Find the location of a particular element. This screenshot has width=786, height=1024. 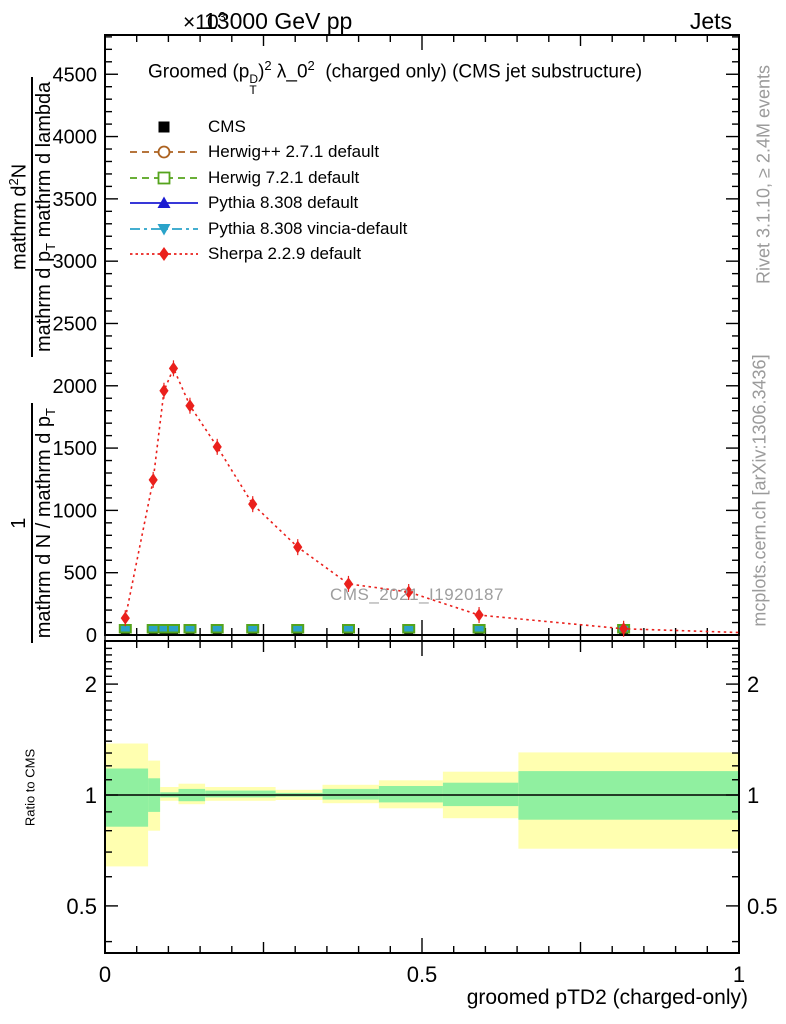

ratio-tick-label-right: 1 is located at coordinates (753, 795).